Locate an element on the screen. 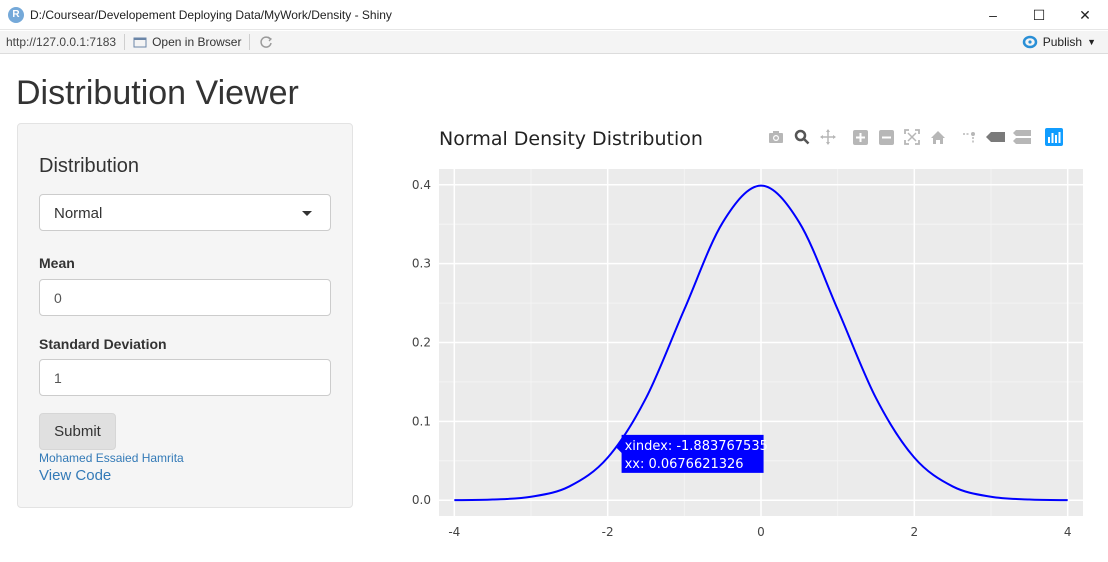  x-tick-label: 2 is located at coordinates (915, 532).